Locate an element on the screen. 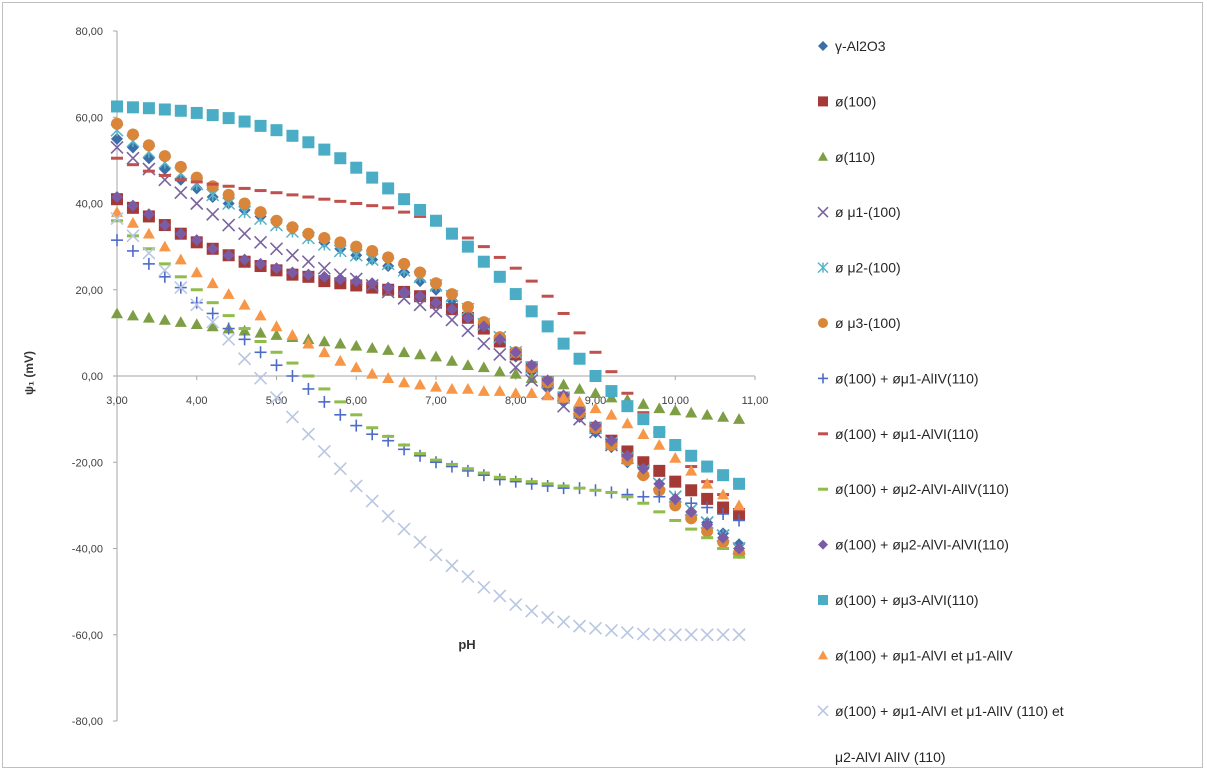 The width and height of the screenshot is (1207, 774). x-tick-label: 6,00 is located at coordinates (356, 401).